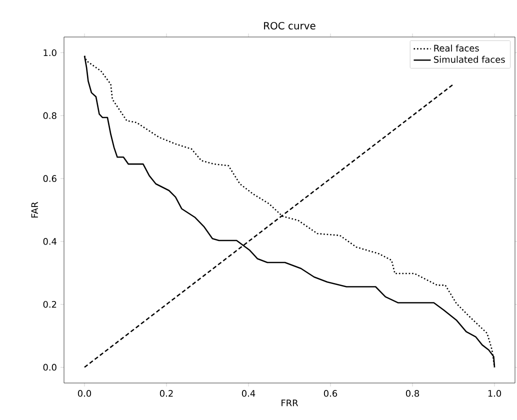  I want to click on y-tick-label: 0.4, so click(49, 241).